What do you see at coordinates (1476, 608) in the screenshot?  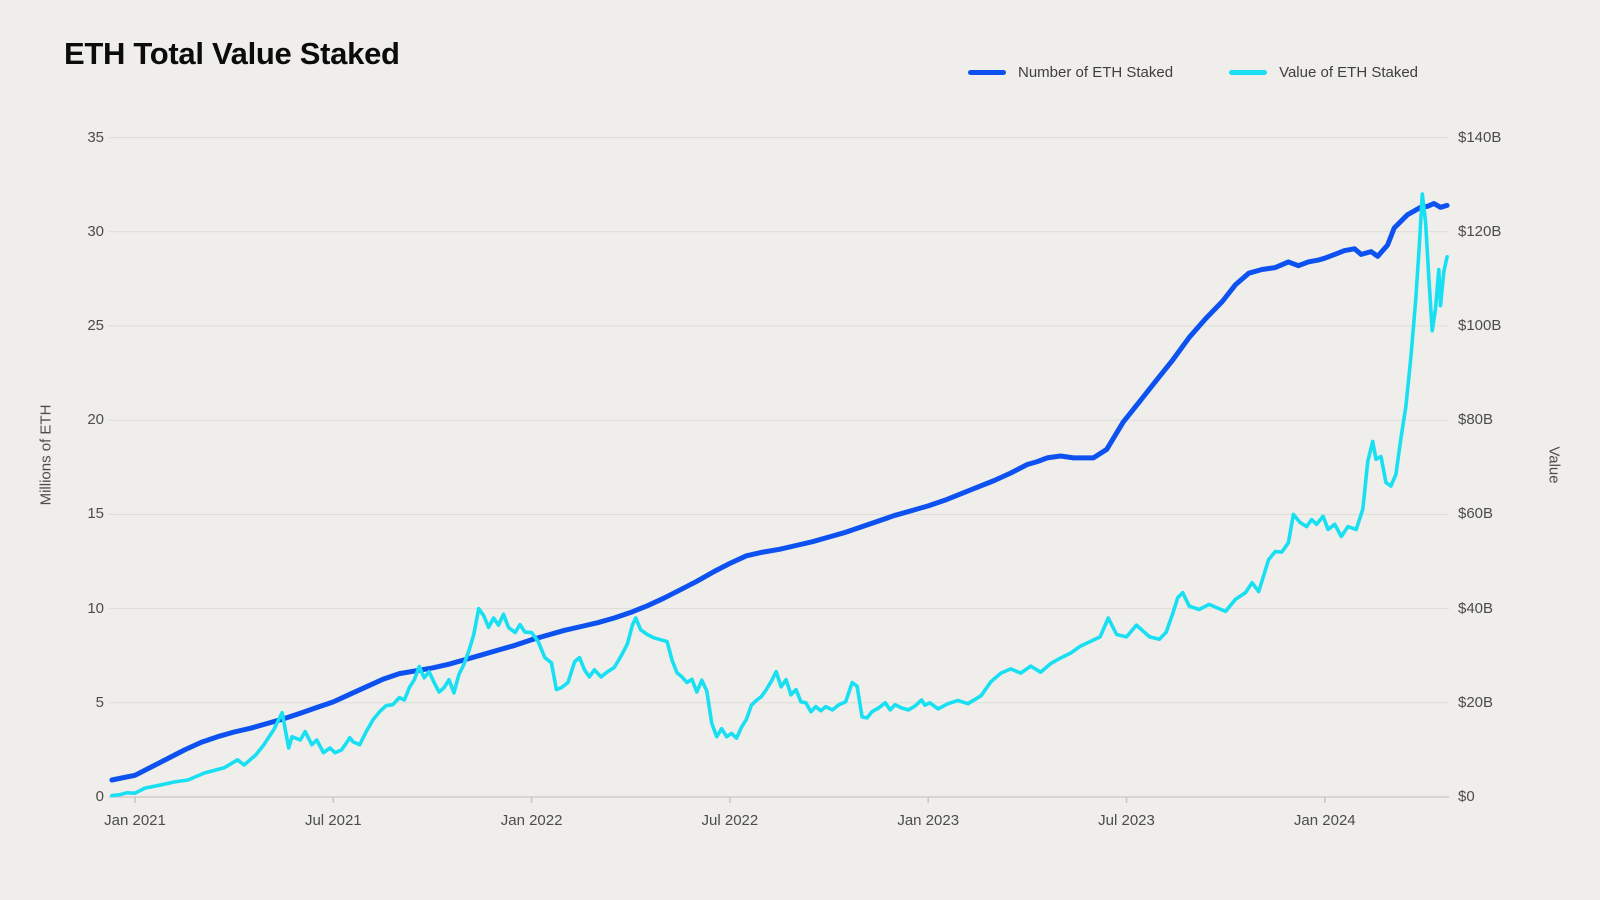 I see `y-axis-right-tick-label: $40B` at bounding box center [1476, 608].